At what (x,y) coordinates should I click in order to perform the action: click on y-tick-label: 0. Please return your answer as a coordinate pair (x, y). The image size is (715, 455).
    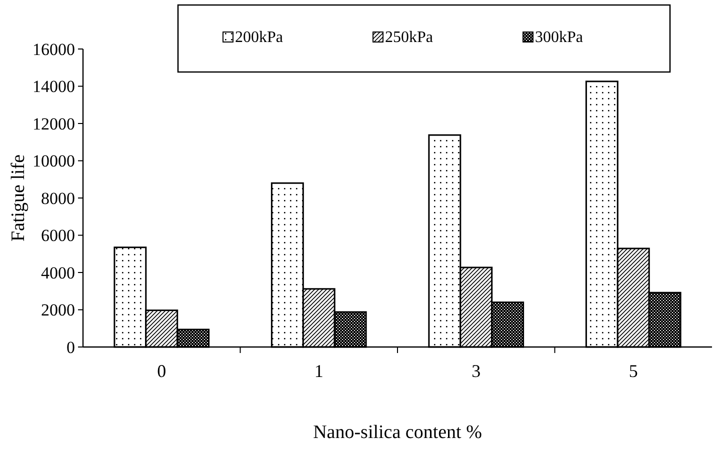
    Looking at the image, I should click on (70, 347).